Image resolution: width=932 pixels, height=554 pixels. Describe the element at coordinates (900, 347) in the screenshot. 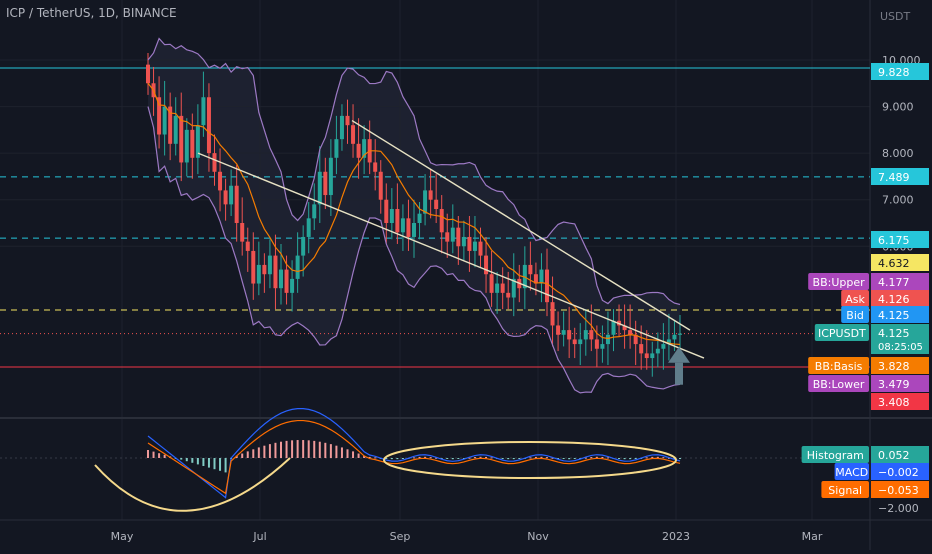

I see `countdown-timer: 08:25:05` at that location.